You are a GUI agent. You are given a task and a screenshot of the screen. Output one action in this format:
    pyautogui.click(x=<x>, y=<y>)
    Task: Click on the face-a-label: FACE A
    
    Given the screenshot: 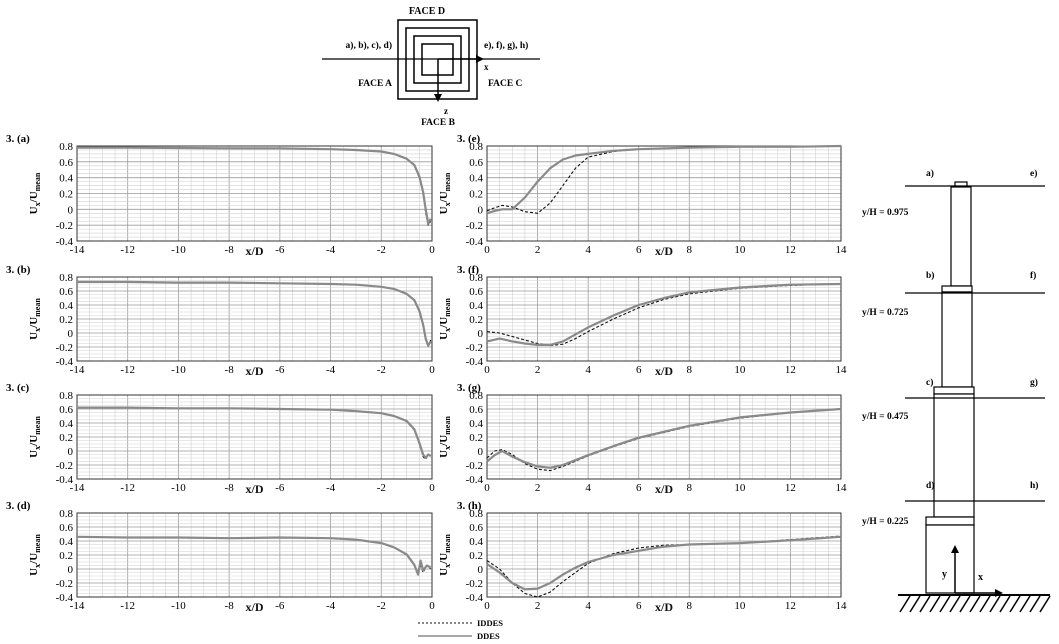 What is the action you would take?
    pyautogui.click(x=375, y=84)
    